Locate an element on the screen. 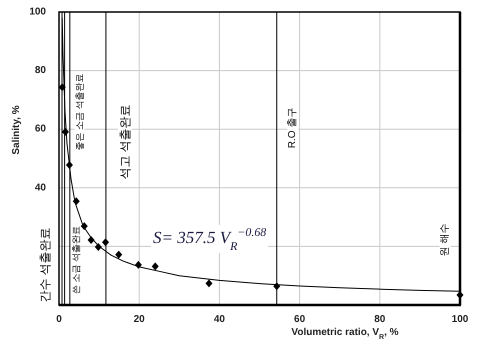  ref-line-label: 간수 석출완료 is located at coordinates (45, 265).